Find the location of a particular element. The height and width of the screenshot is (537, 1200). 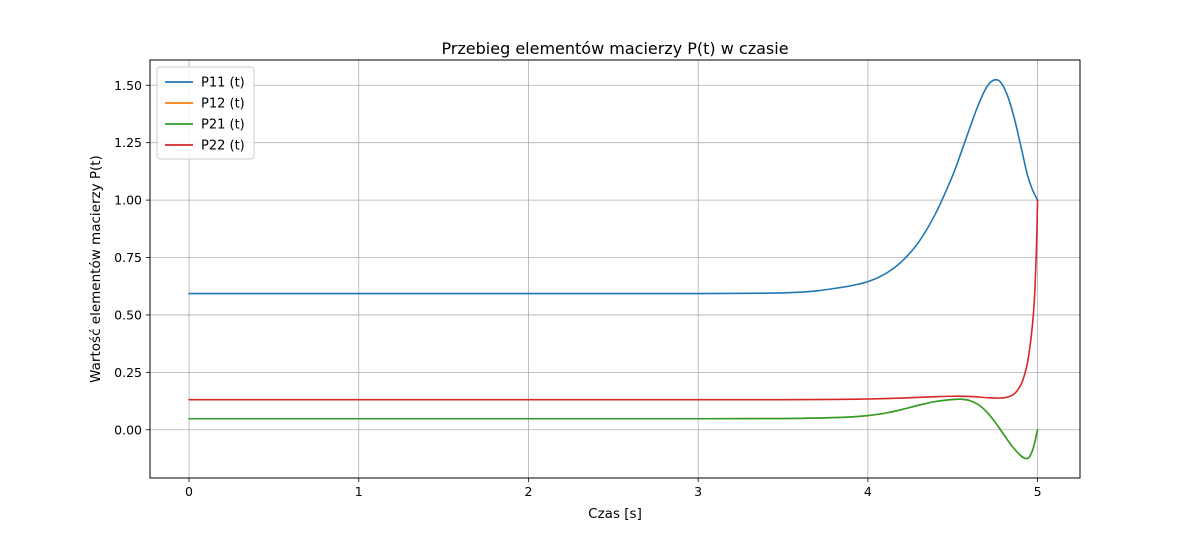

x-tick-label: 0 is located at coordinates (189, 491).